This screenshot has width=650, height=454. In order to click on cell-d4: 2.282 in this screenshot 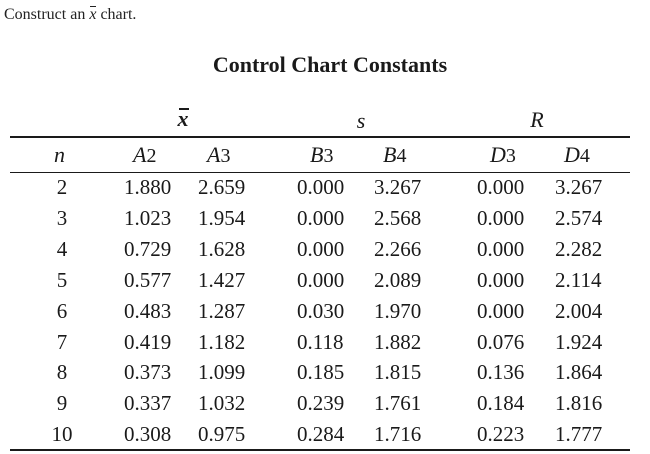, I will do `click(579, 248)`.